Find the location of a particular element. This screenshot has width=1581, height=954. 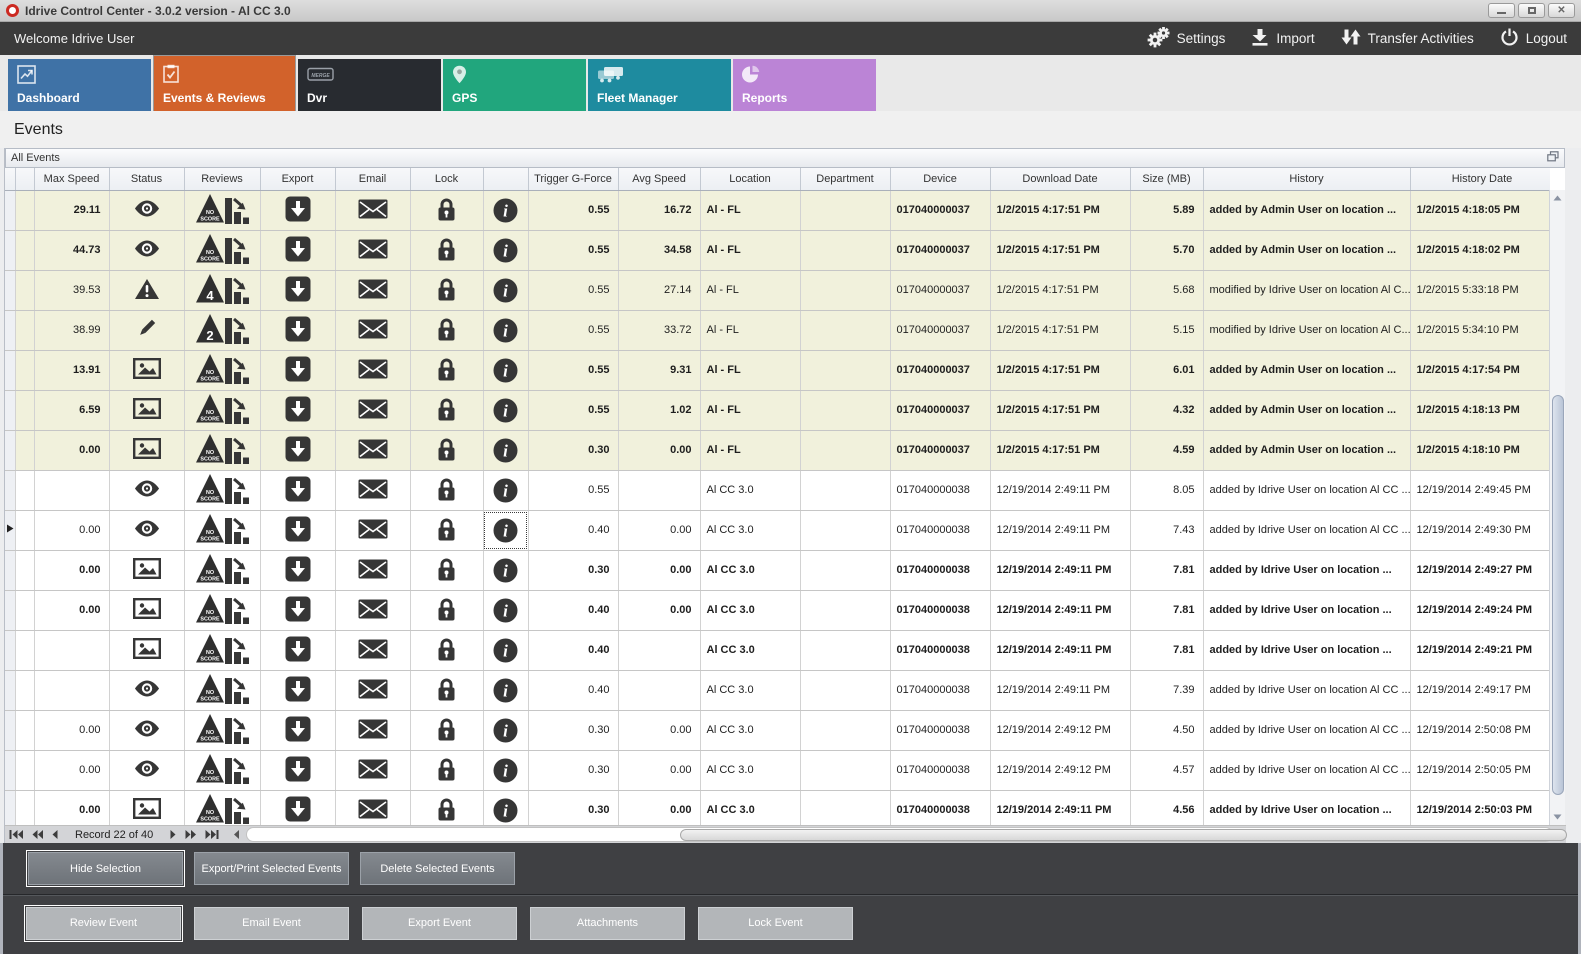

column-header-download_date: Download Date is located at coordinates (1060, 179).